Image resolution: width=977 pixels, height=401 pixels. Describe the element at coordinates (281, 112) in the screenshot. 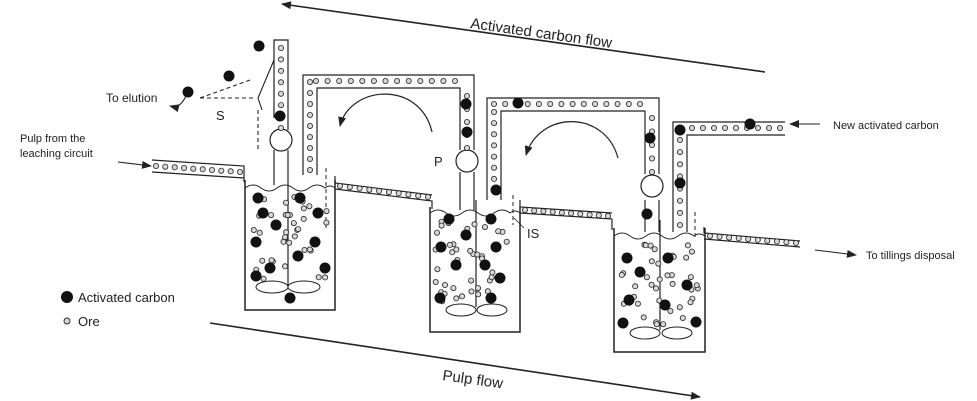

I see `carbon-riser-tank1` at that location.